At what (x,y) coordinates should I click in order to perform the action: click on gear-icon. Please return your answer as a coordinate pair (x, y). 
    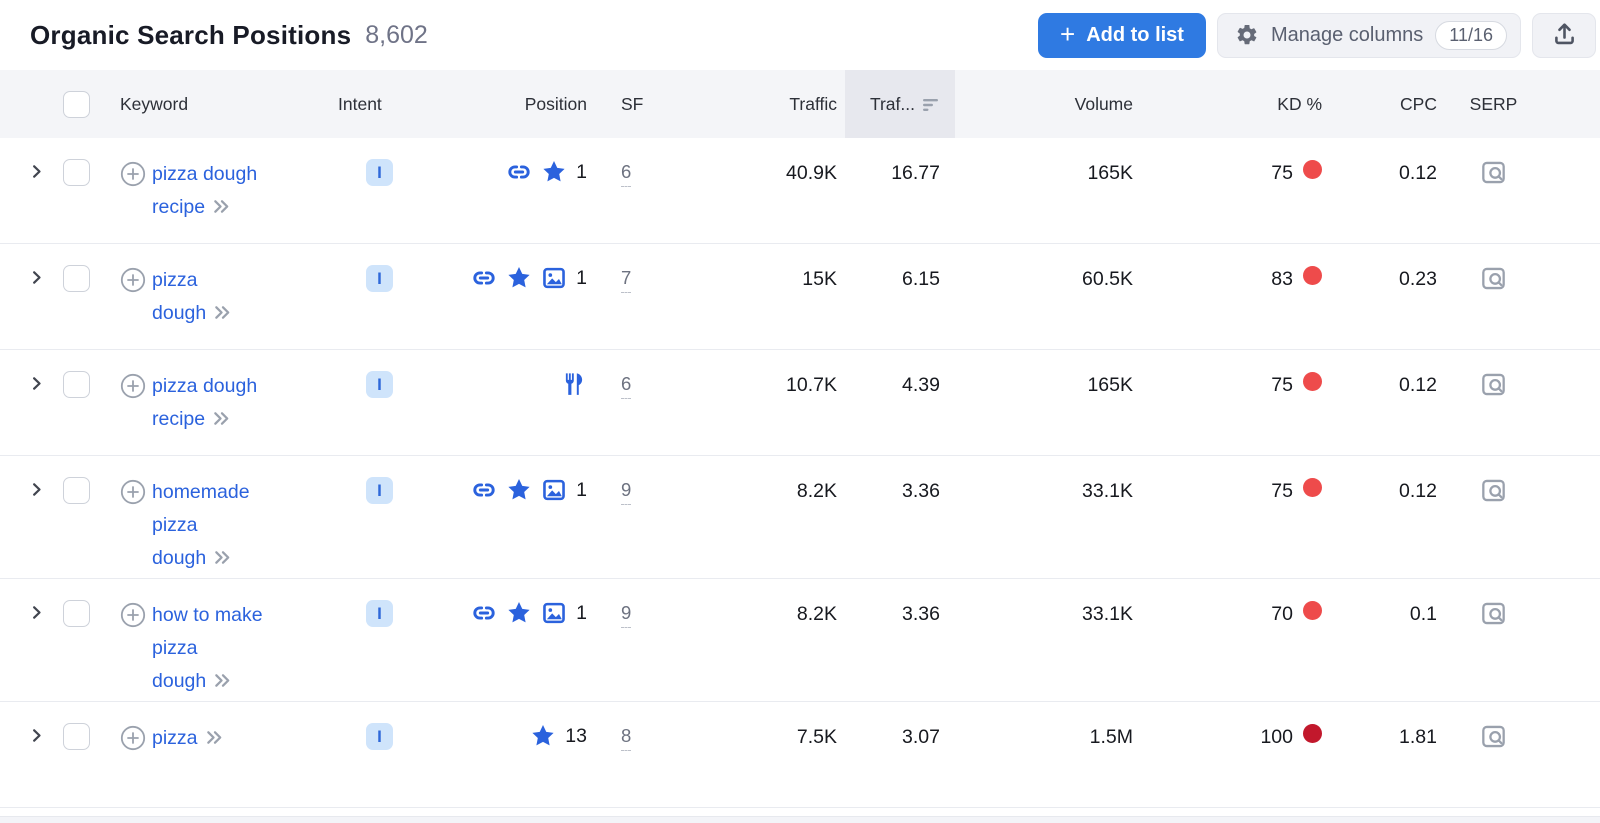
    Looking at the image, I should click on (1247, 35).